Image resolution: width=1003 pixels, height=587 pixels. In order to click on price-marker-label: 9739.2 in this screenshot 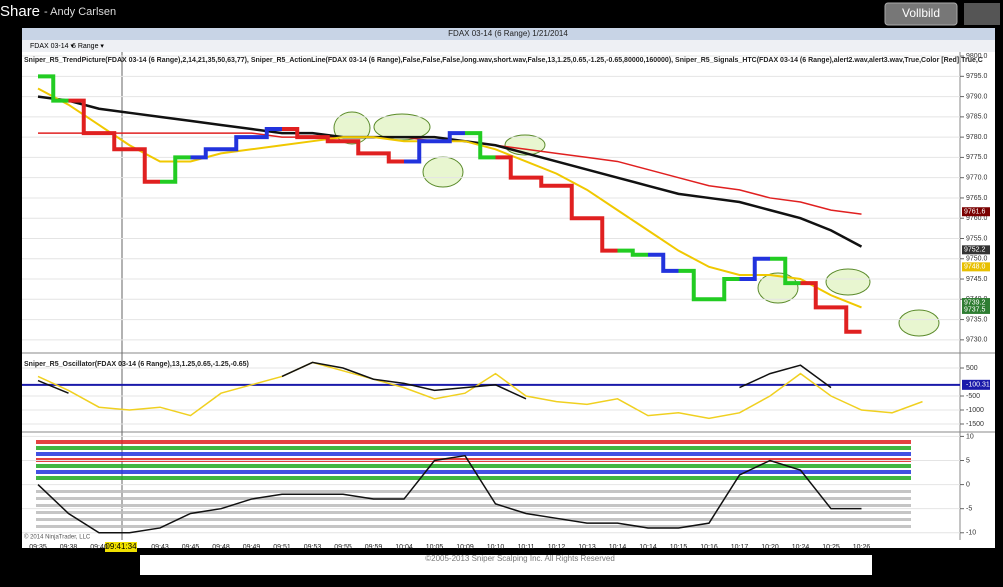, I will do `click(975, 302)`.